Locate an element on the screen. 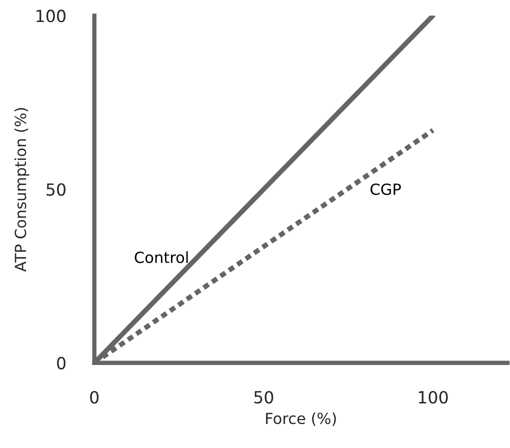 The height and width of the screenshot is (448, 510). y-tick-label: 50 is located at coordinates (56, 189).